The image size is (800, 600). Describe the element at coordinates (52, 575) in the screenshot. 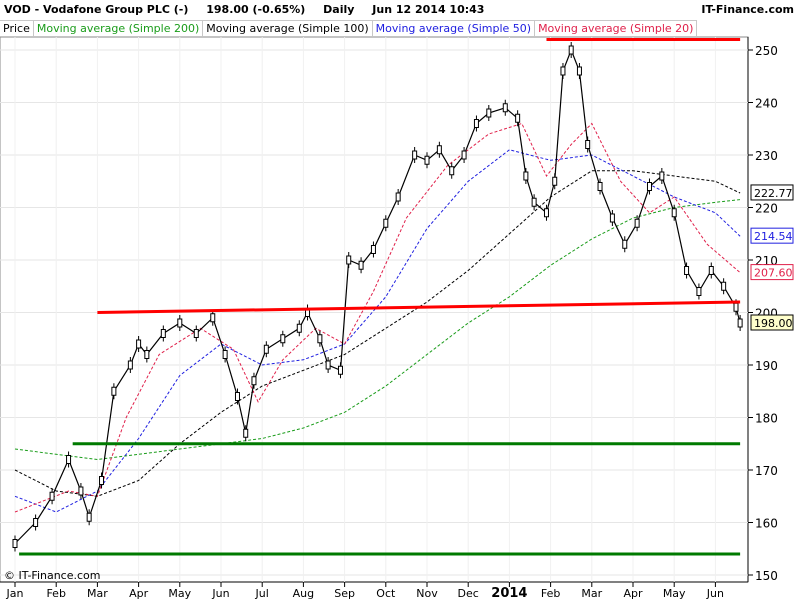

I see `copyright-text: © IT-Finance.com` at that location.